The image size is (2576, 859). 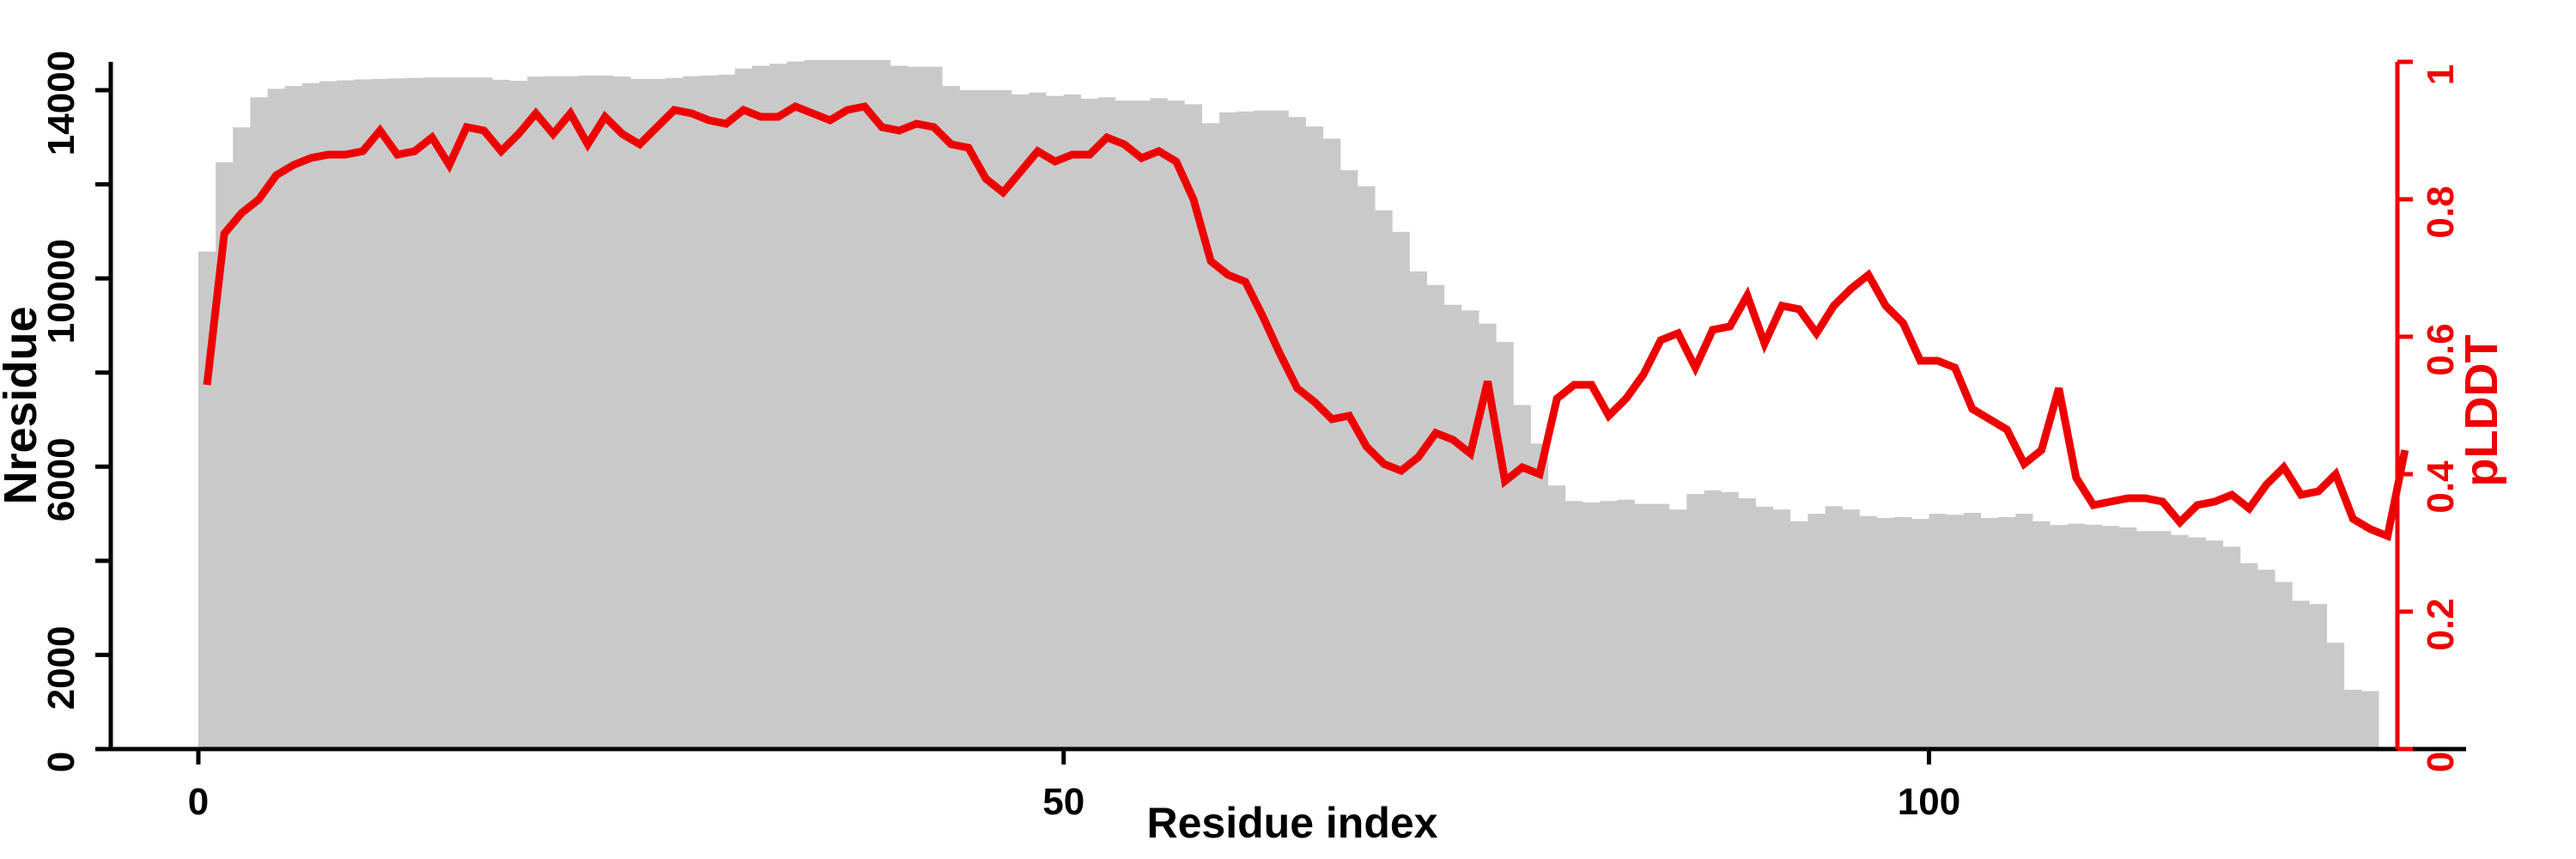 What do you see at coordinates (61, 667) in the screenshot?
I see `left-y-tick-label: 2000` at bounding box center [61, 667].